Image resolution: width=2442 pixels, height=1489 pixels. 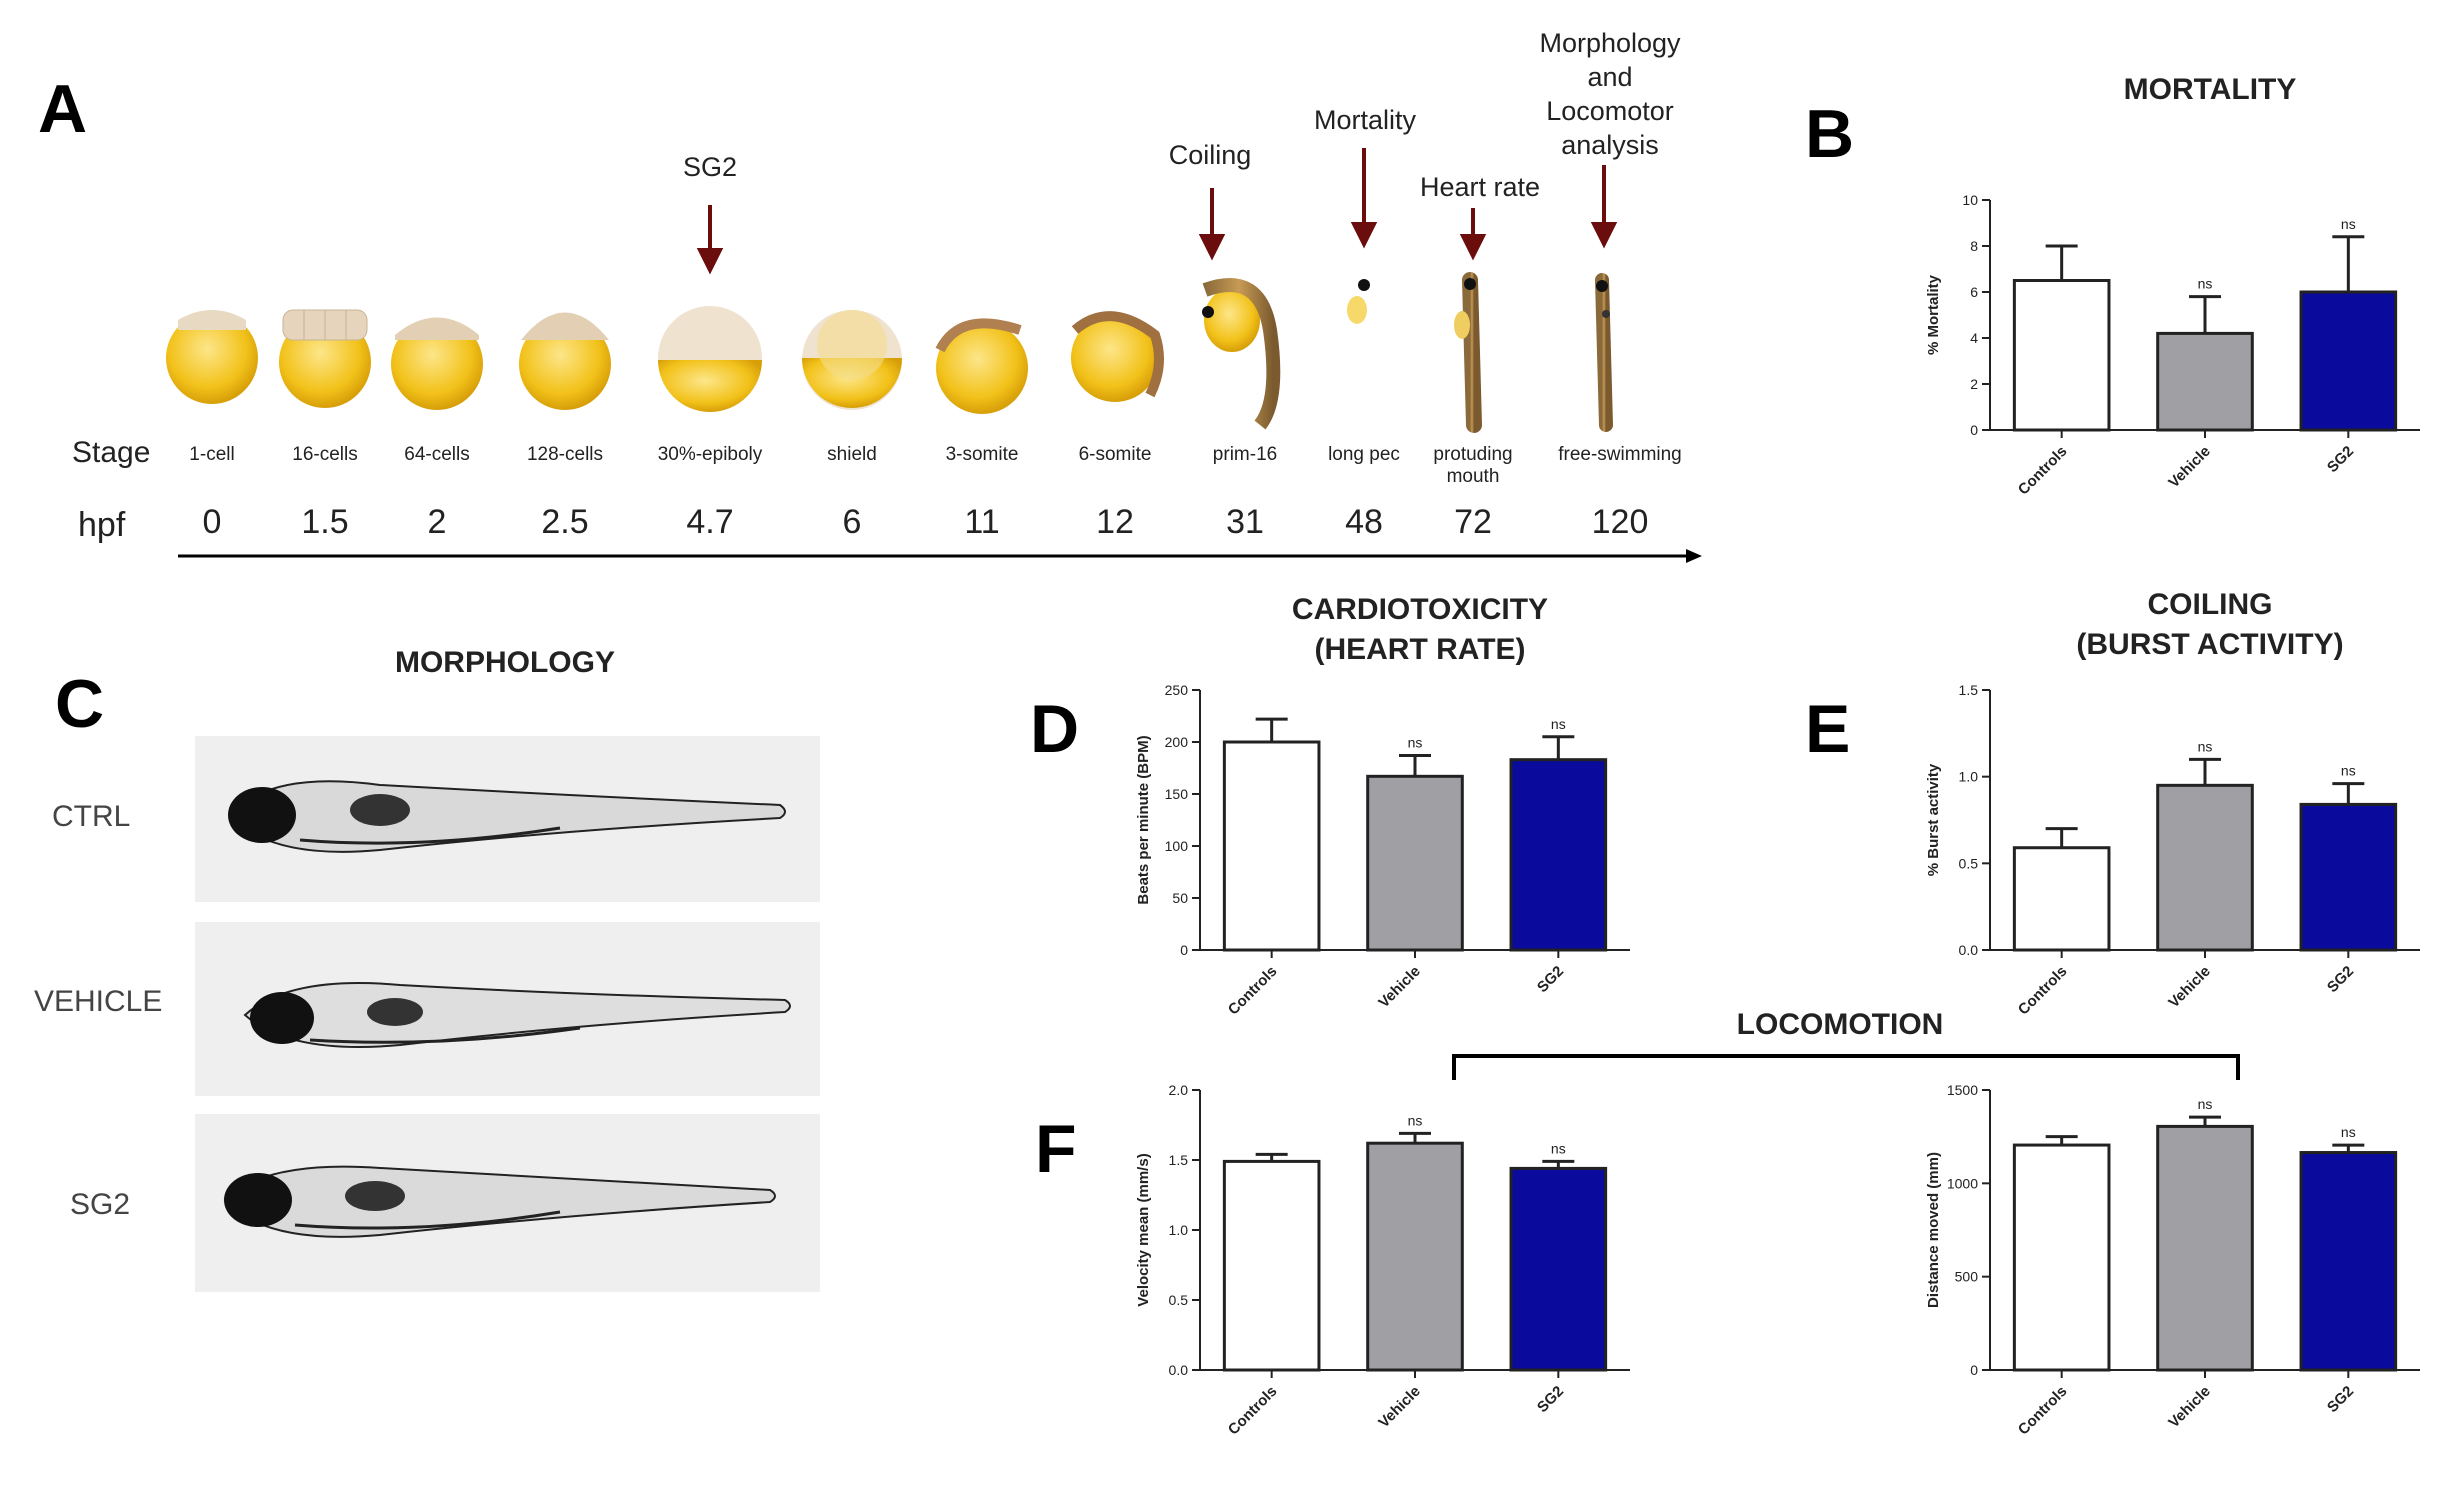 I want to click on embryo-shield, so click(x=852, y=360).